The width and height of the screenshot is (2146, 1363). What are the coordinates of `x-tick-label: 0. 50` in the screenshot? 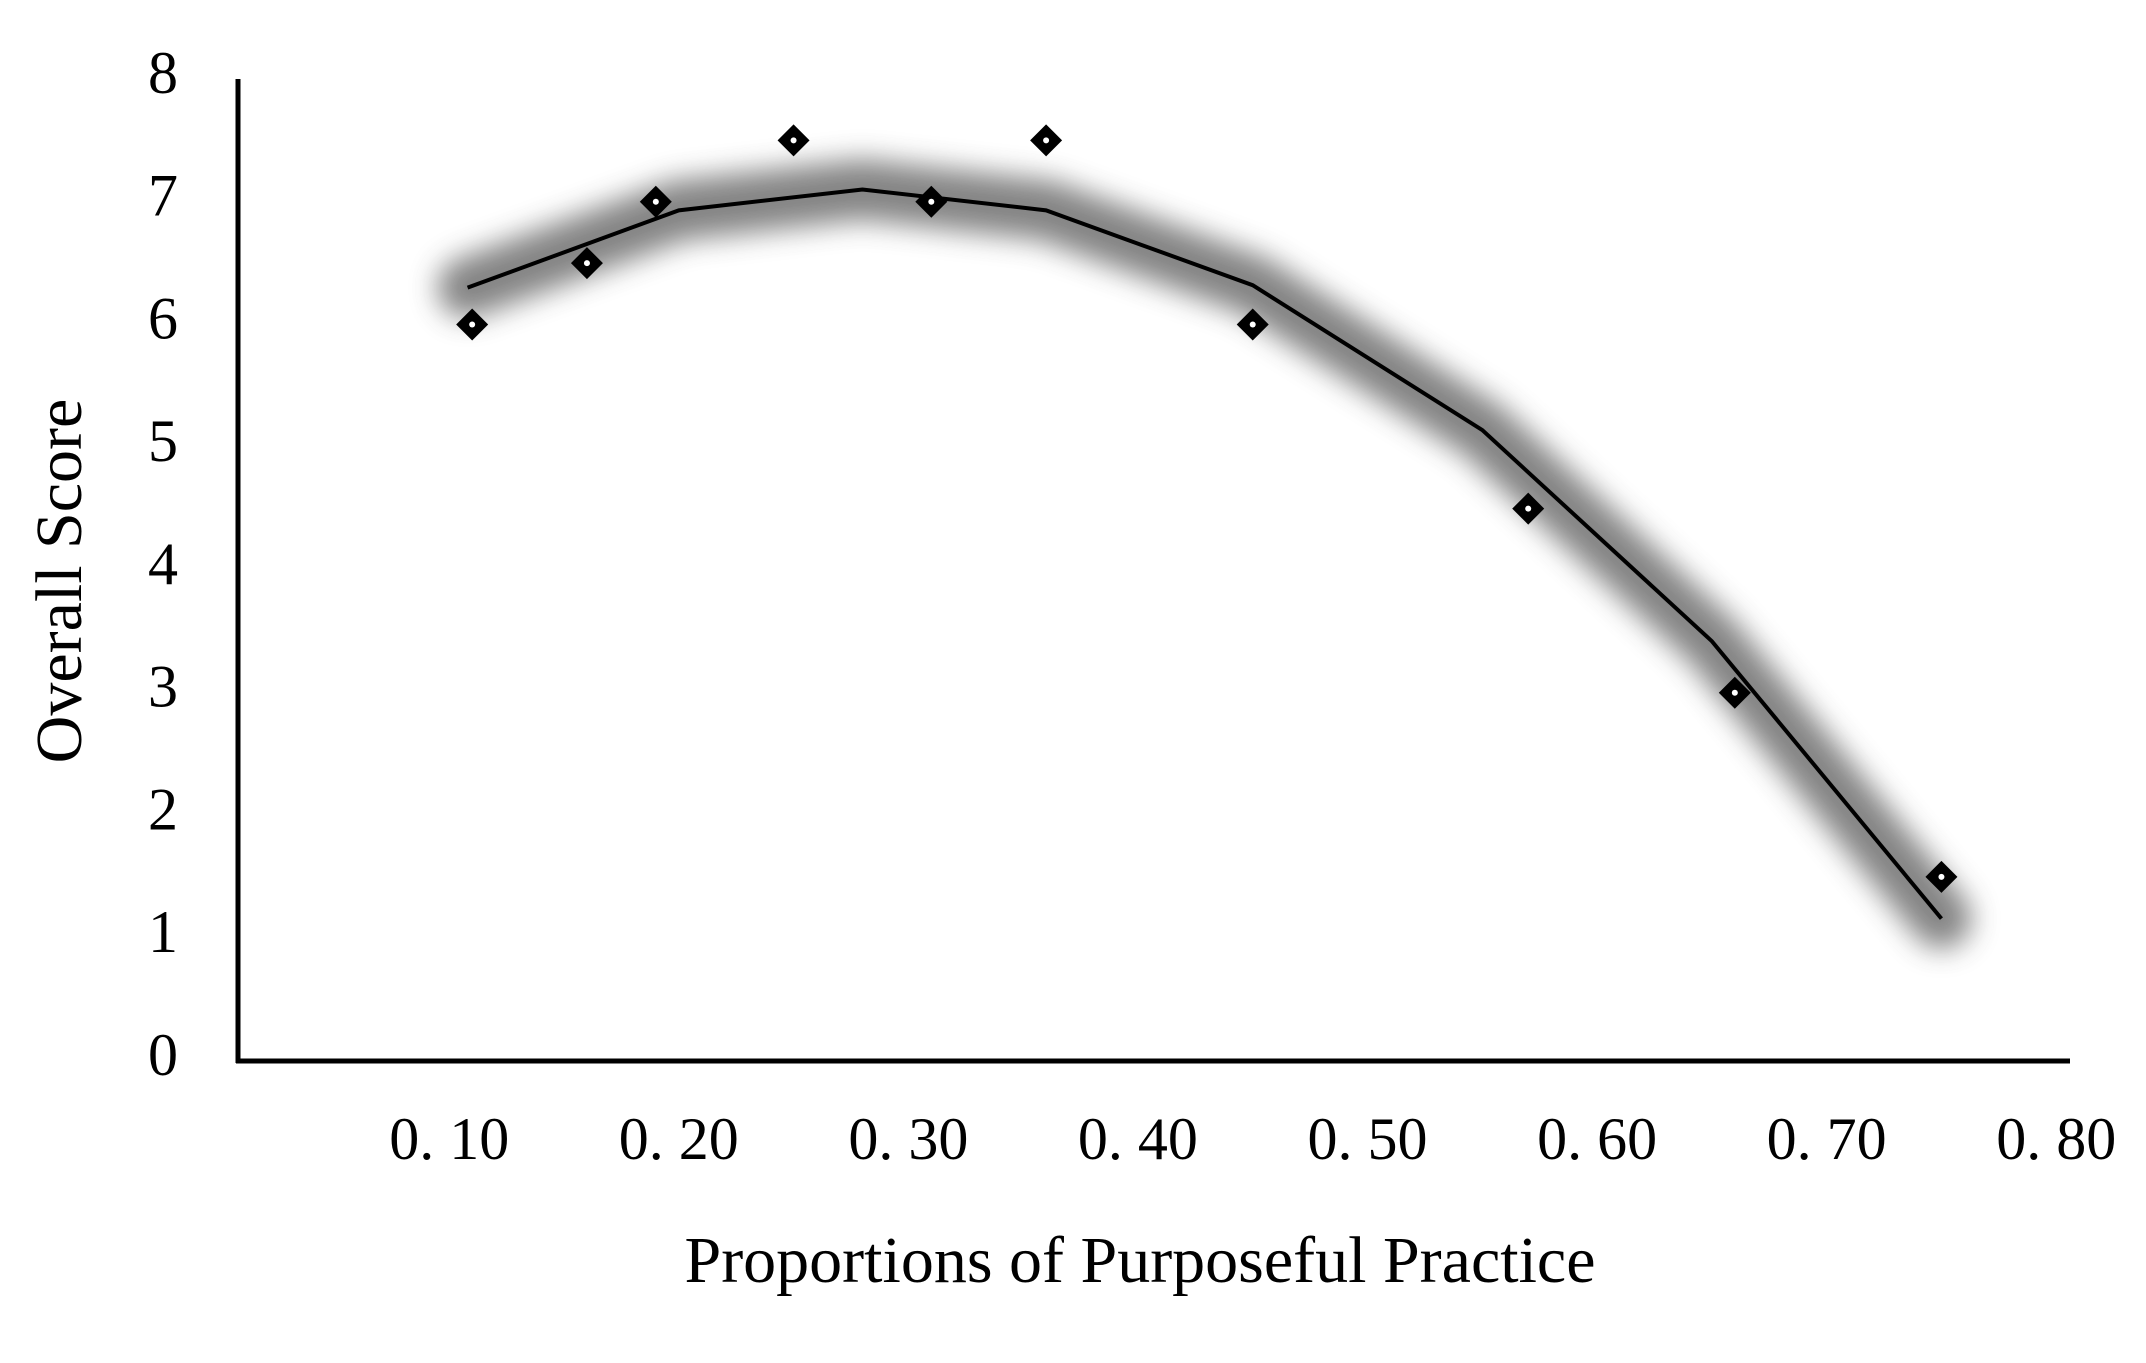 It's located at (1368, 1139).